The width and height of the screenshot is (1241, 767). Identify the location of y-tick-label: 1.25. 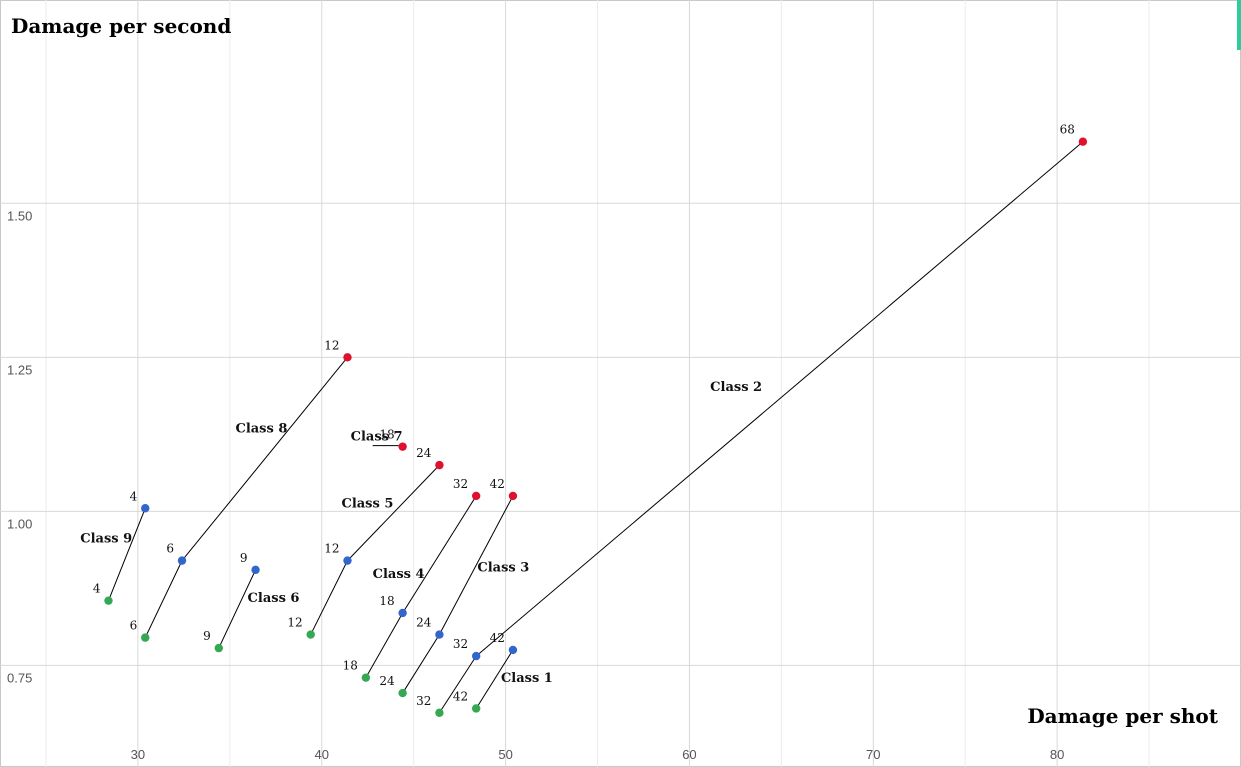
(19, 369).